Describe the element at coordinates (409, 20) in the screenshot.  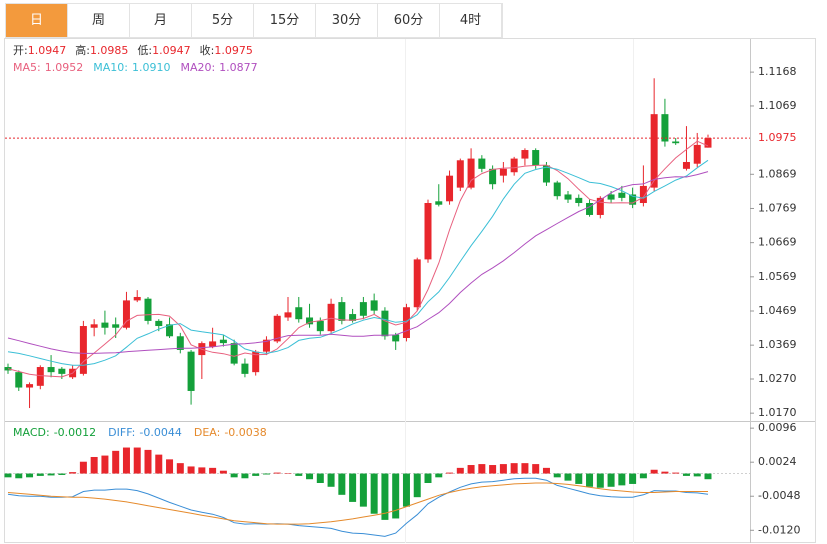
I see `period-tab: 60分` at that location.